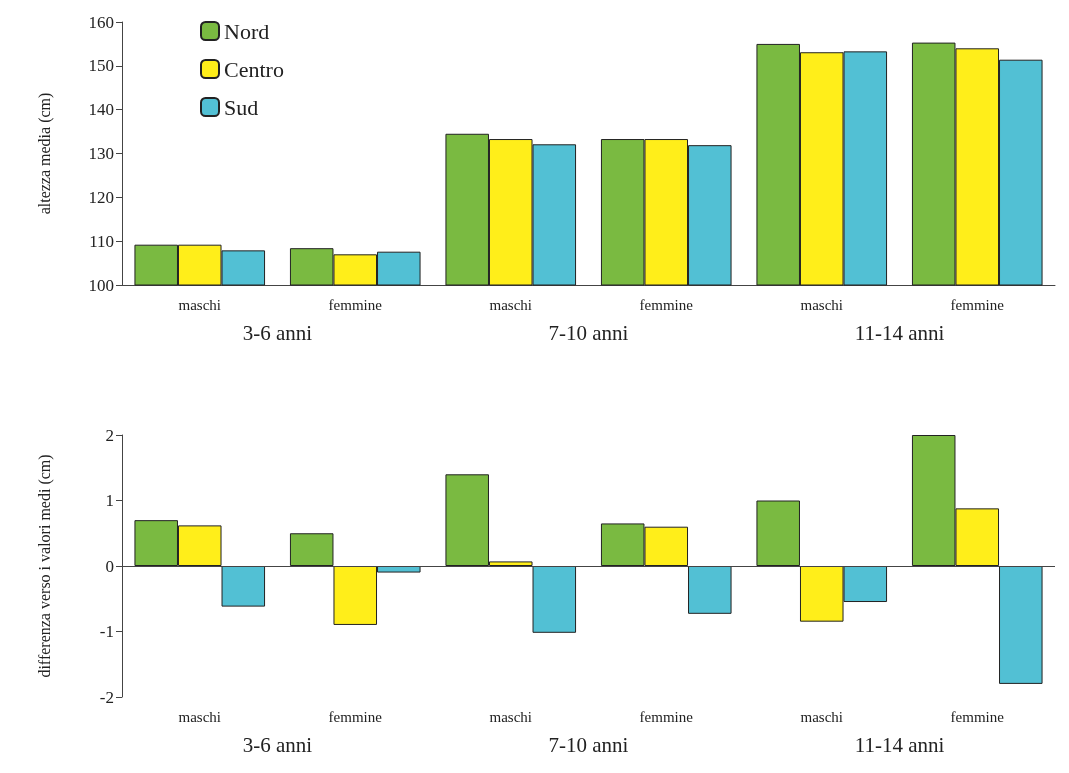 This screenshot has width=1069, height=773. What do you see at coordinates (101, 153) in the screenshot?
I see `y-tick-label: 130` at bounding box center [101, 153].